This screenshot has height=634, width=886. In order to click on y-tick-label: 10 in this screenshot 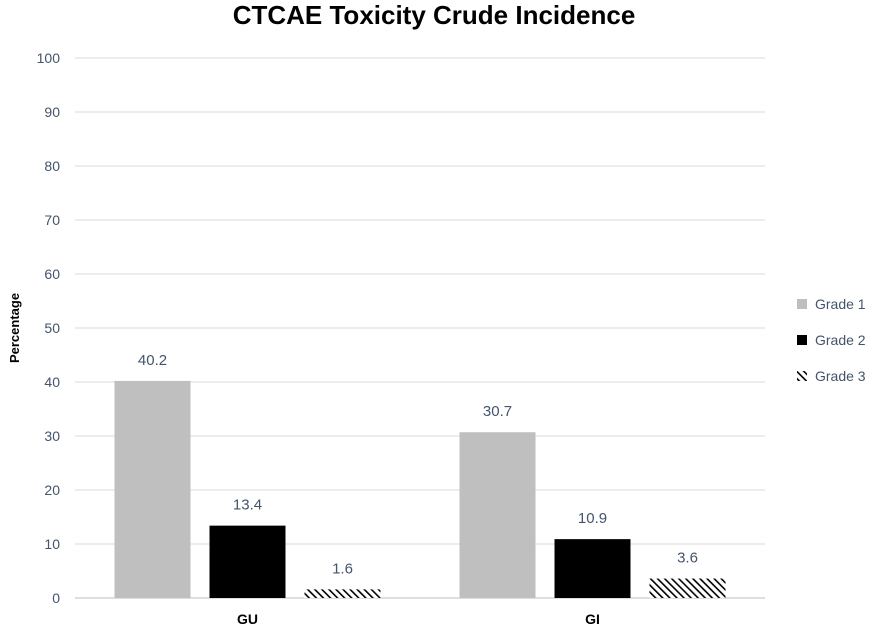, I will do `click(52, 544)`.